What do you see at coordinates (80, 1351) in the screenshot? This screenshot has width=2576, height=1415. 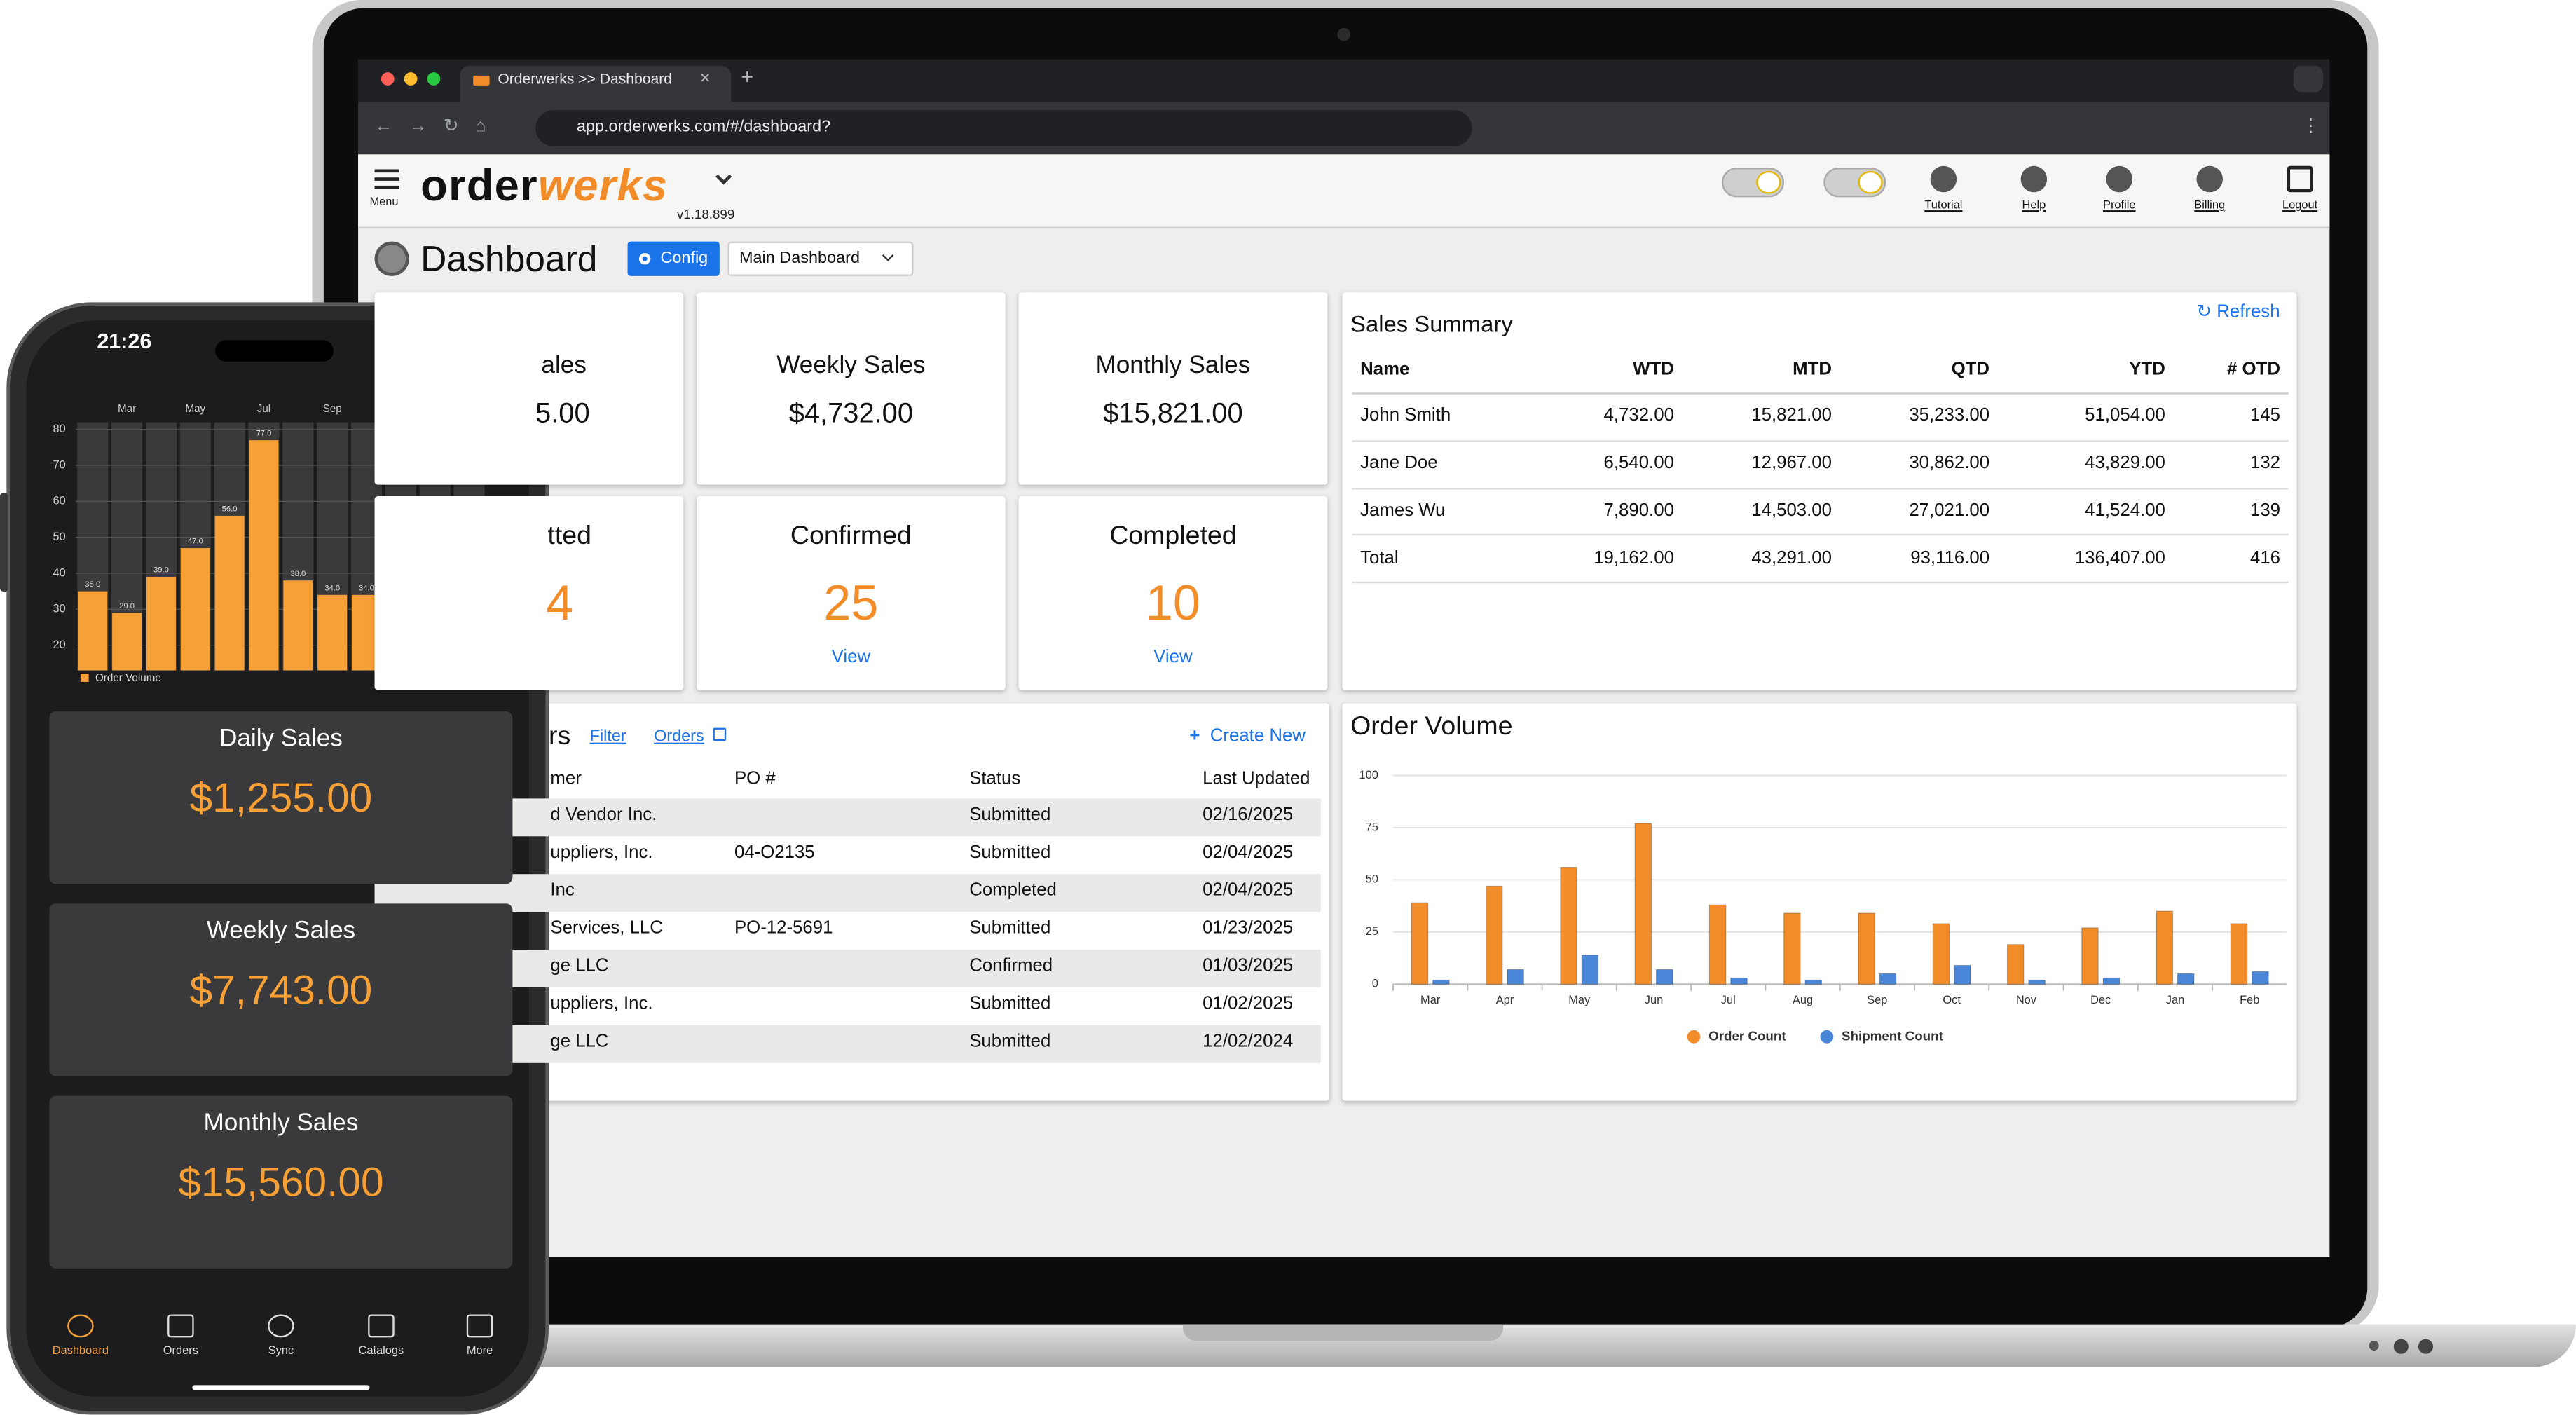 I see `tab-label: Dashboard` at bounding box center [80, 1351].